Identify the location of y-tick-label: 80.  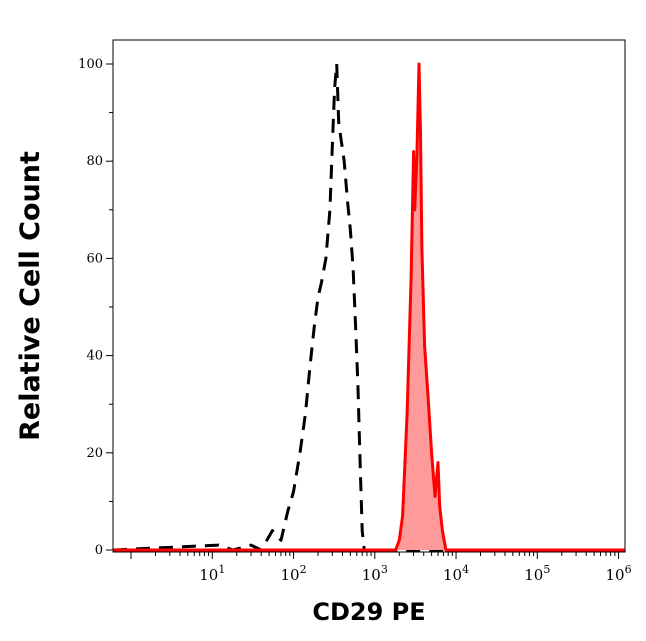
(94, 161).